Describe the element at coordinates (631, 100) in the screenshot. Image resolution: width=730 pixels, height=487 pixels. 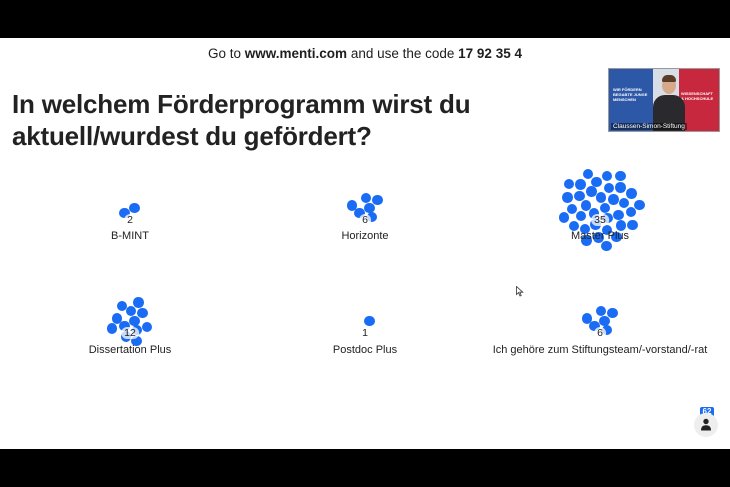
I see `poster-left` at that location.